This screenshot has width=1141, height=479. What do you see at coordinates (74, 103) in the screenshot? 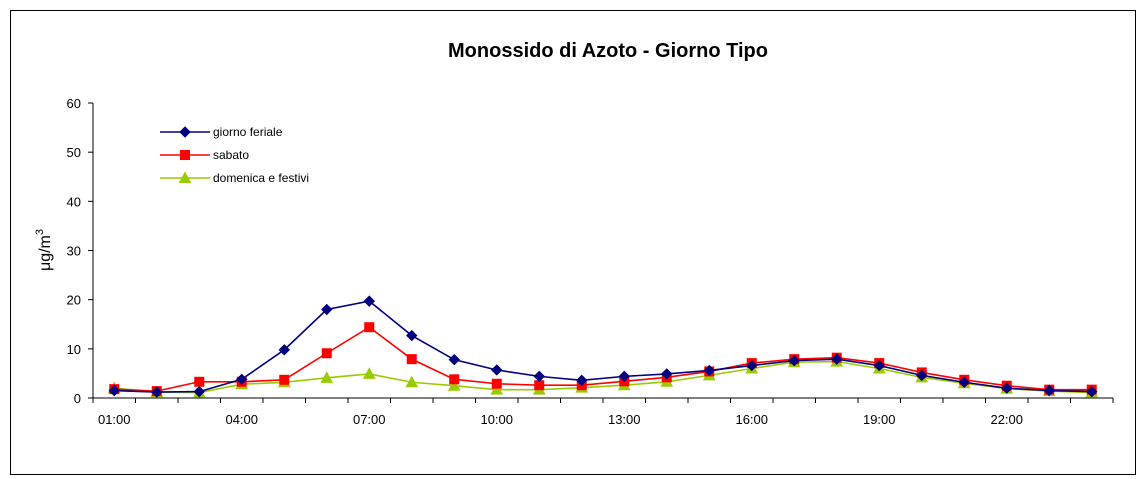
I see `y-tick-label: 60` at bounding box center [74, 103].